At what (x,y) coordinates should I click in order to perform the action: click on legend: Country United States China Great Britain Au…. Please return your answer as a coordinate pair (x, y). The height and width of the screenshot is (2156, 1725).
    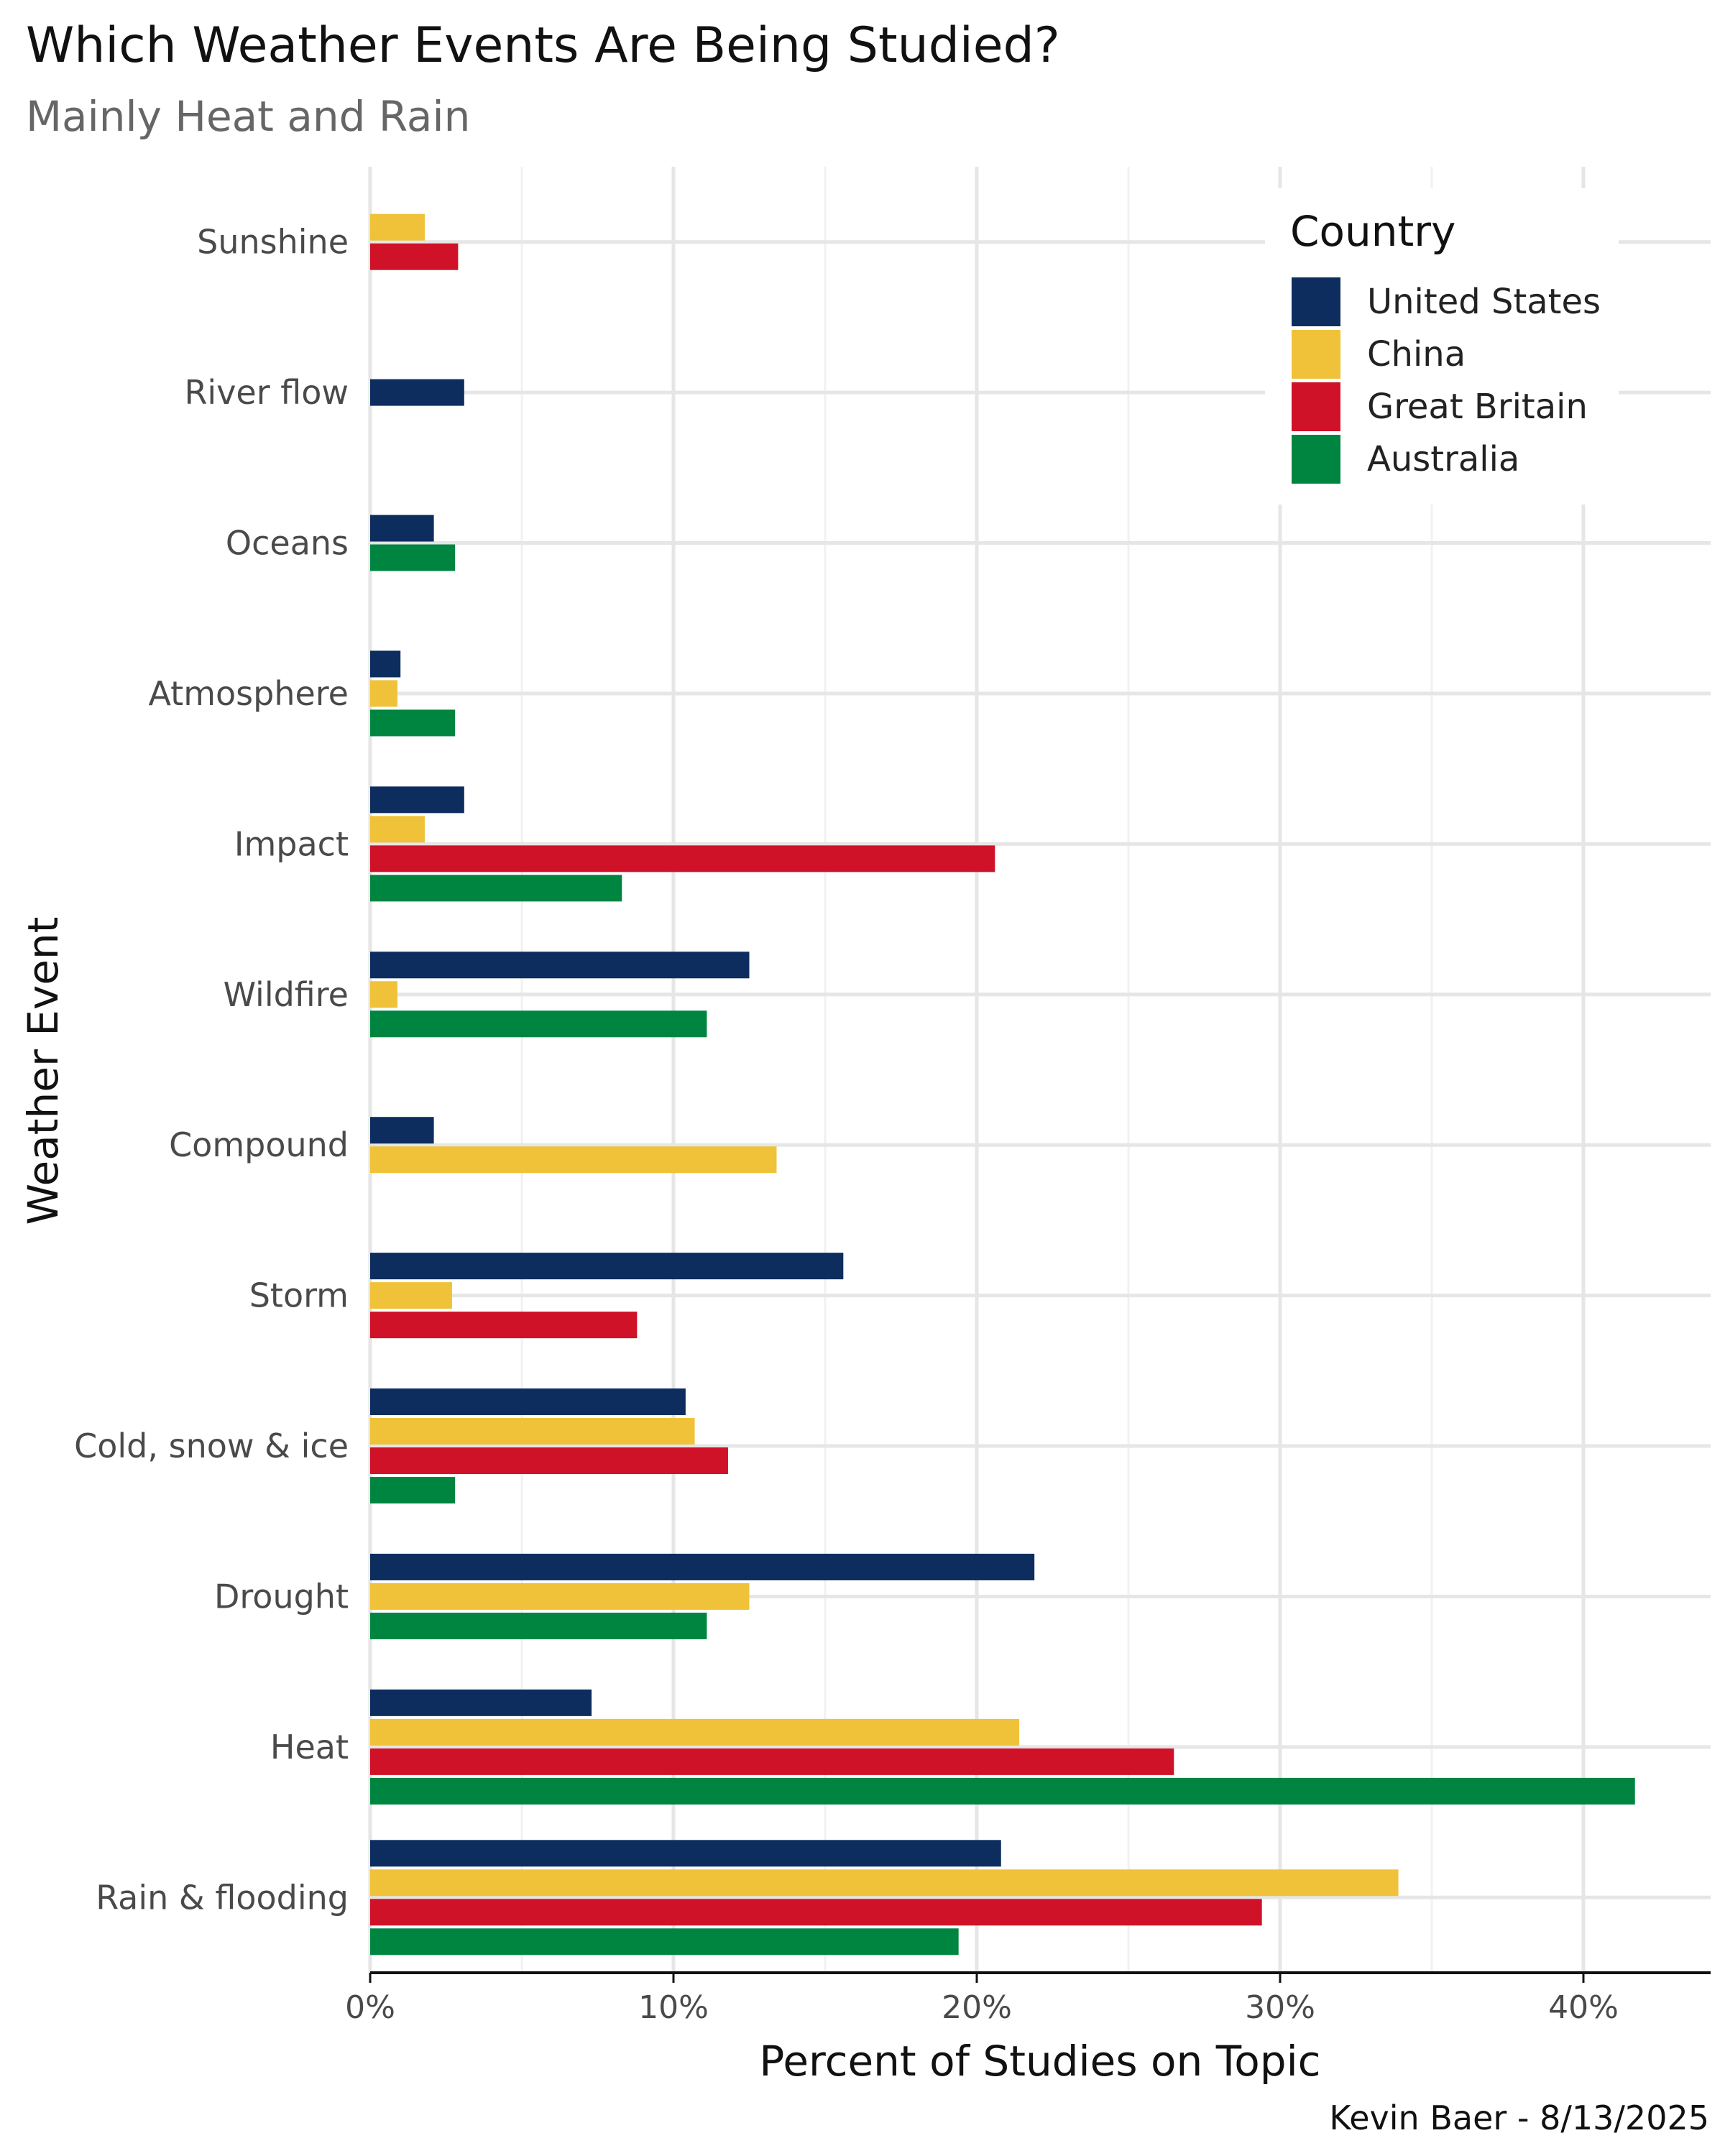
    Looking at the image, I should click on (1442, 346).